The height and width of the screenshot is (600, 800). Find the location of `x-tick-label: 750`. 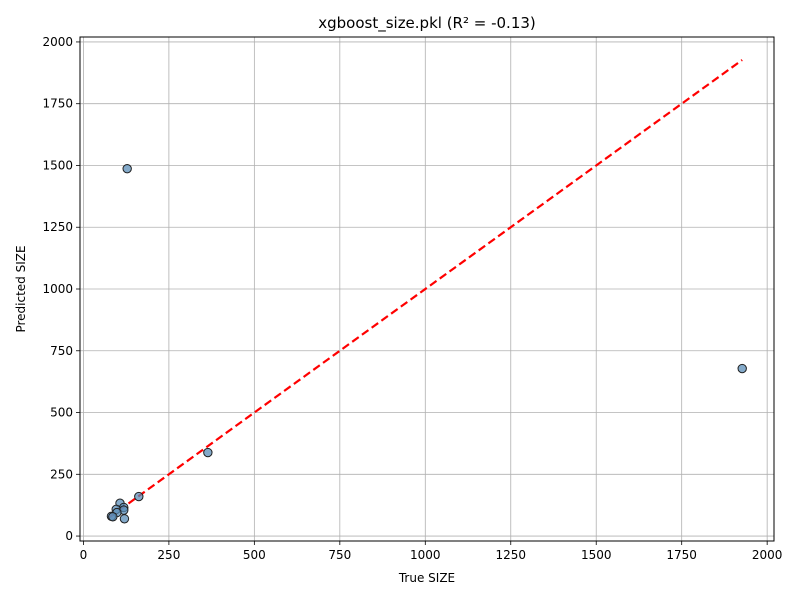

x-tick-label: 750 is located at coordinates (339, 555).